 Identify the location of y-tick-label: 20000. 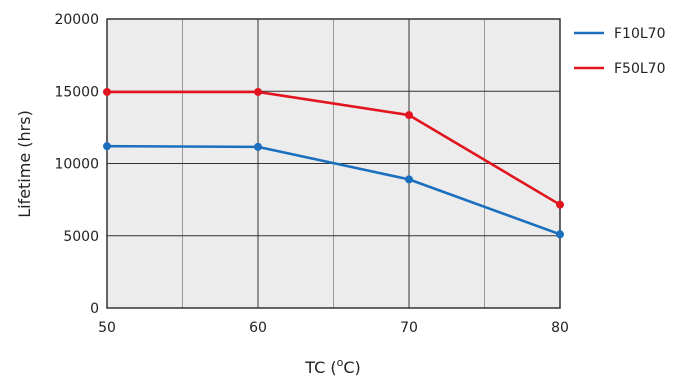
(76, 20).